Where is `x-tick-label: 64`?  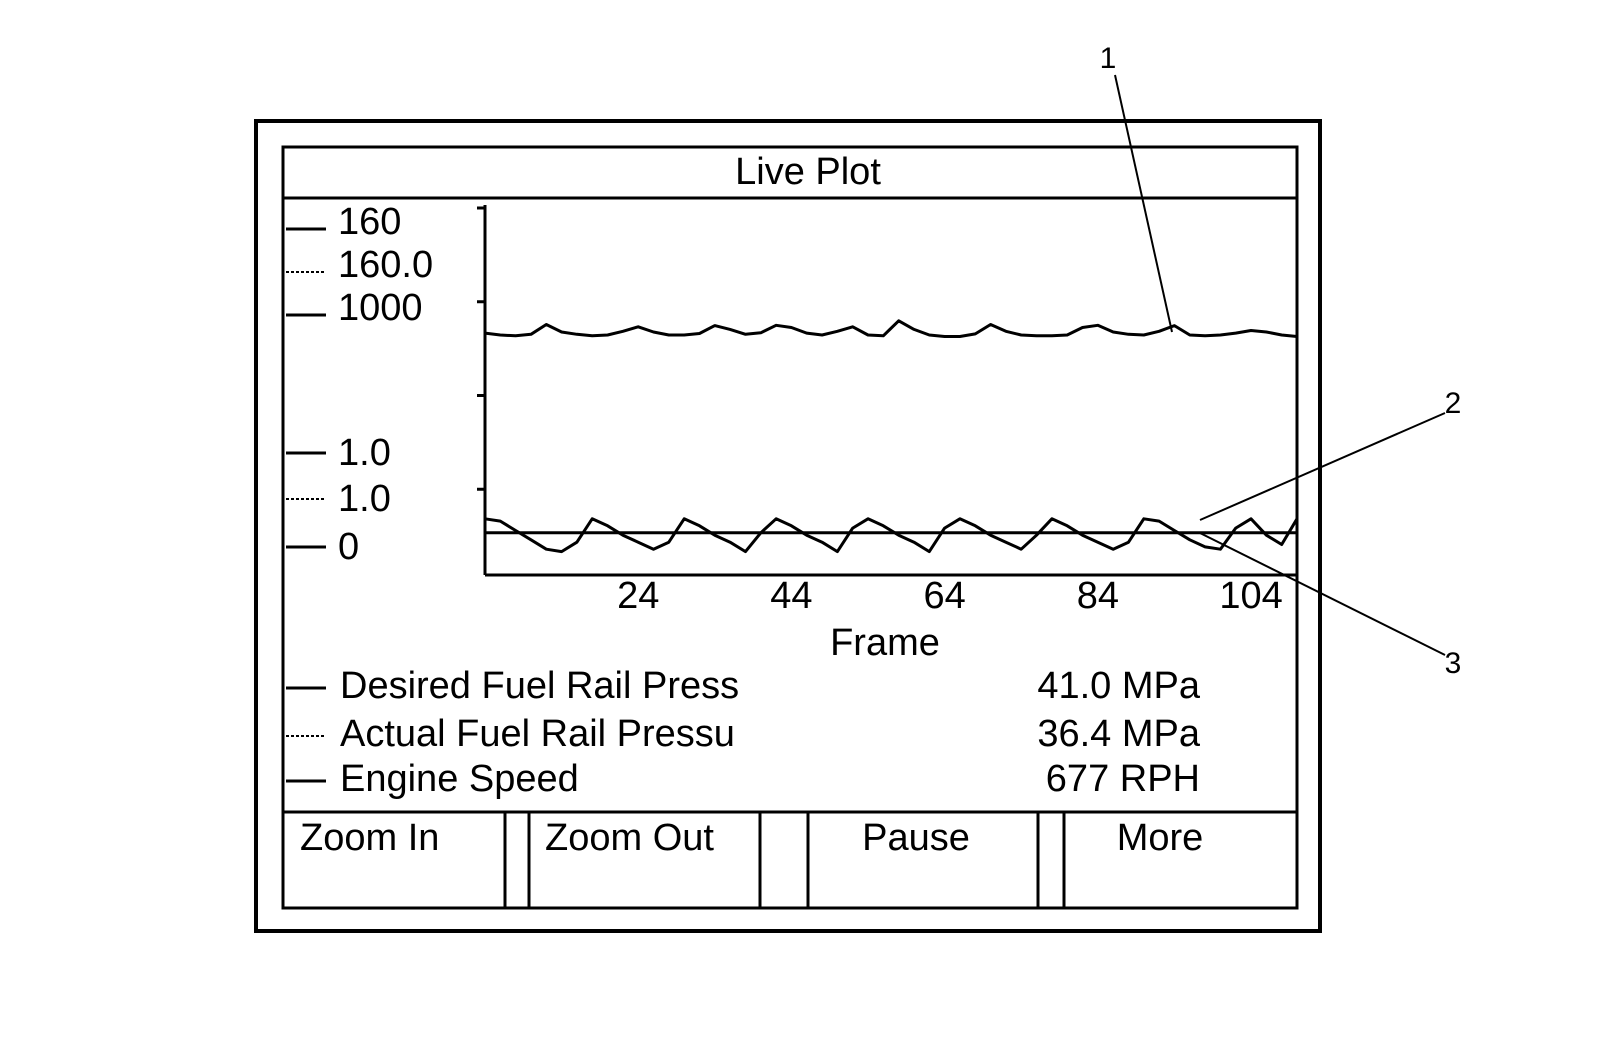
x-tick-label: 64 is located at coordinates (944, 596).